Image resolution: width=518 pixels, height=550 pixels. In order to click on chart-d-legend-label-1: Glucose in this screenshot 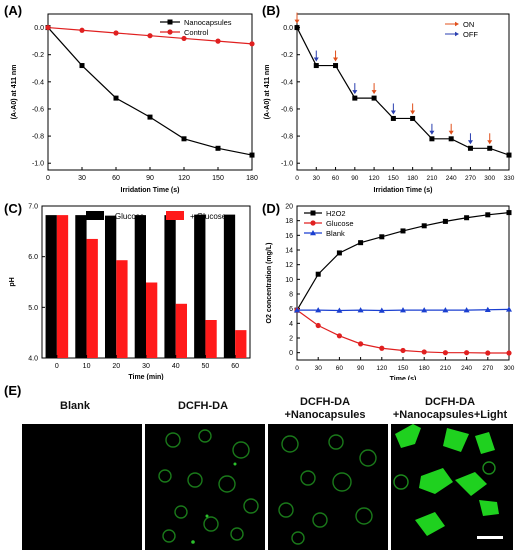, I will do `click(340, 223)`.